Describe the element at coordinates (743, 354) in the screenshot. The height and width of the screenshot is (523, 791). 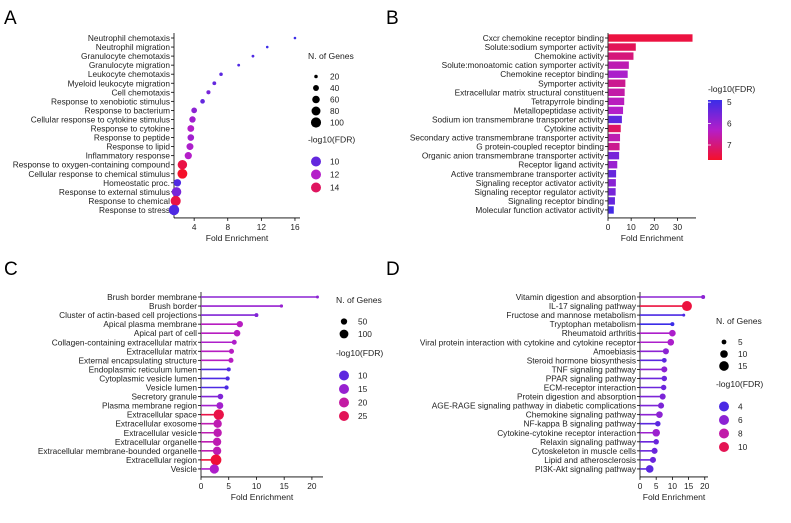
I see `size-legend-label: 10` at that location.